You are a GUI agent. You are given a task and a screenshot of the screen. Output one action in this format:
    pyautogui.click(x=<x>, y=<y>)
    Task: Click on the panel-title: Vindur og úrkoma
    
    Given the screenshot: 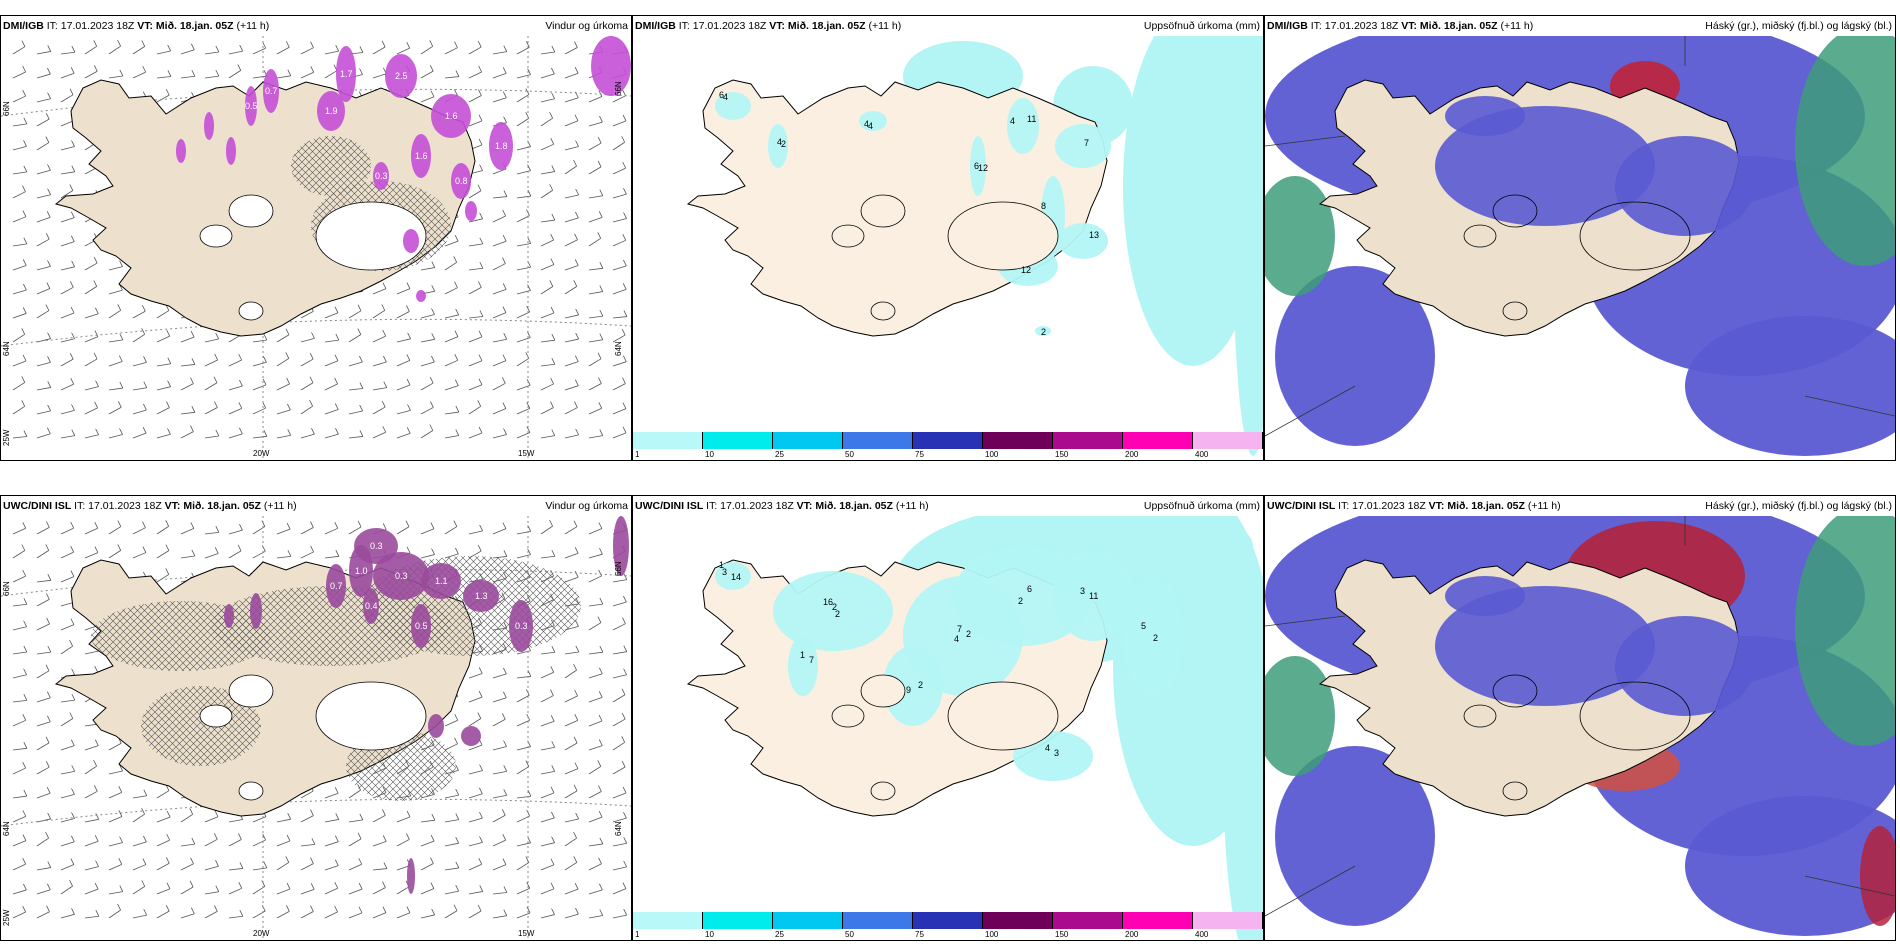 What is the action you would take?
    pyautogui.click(x=586, y=506)
    